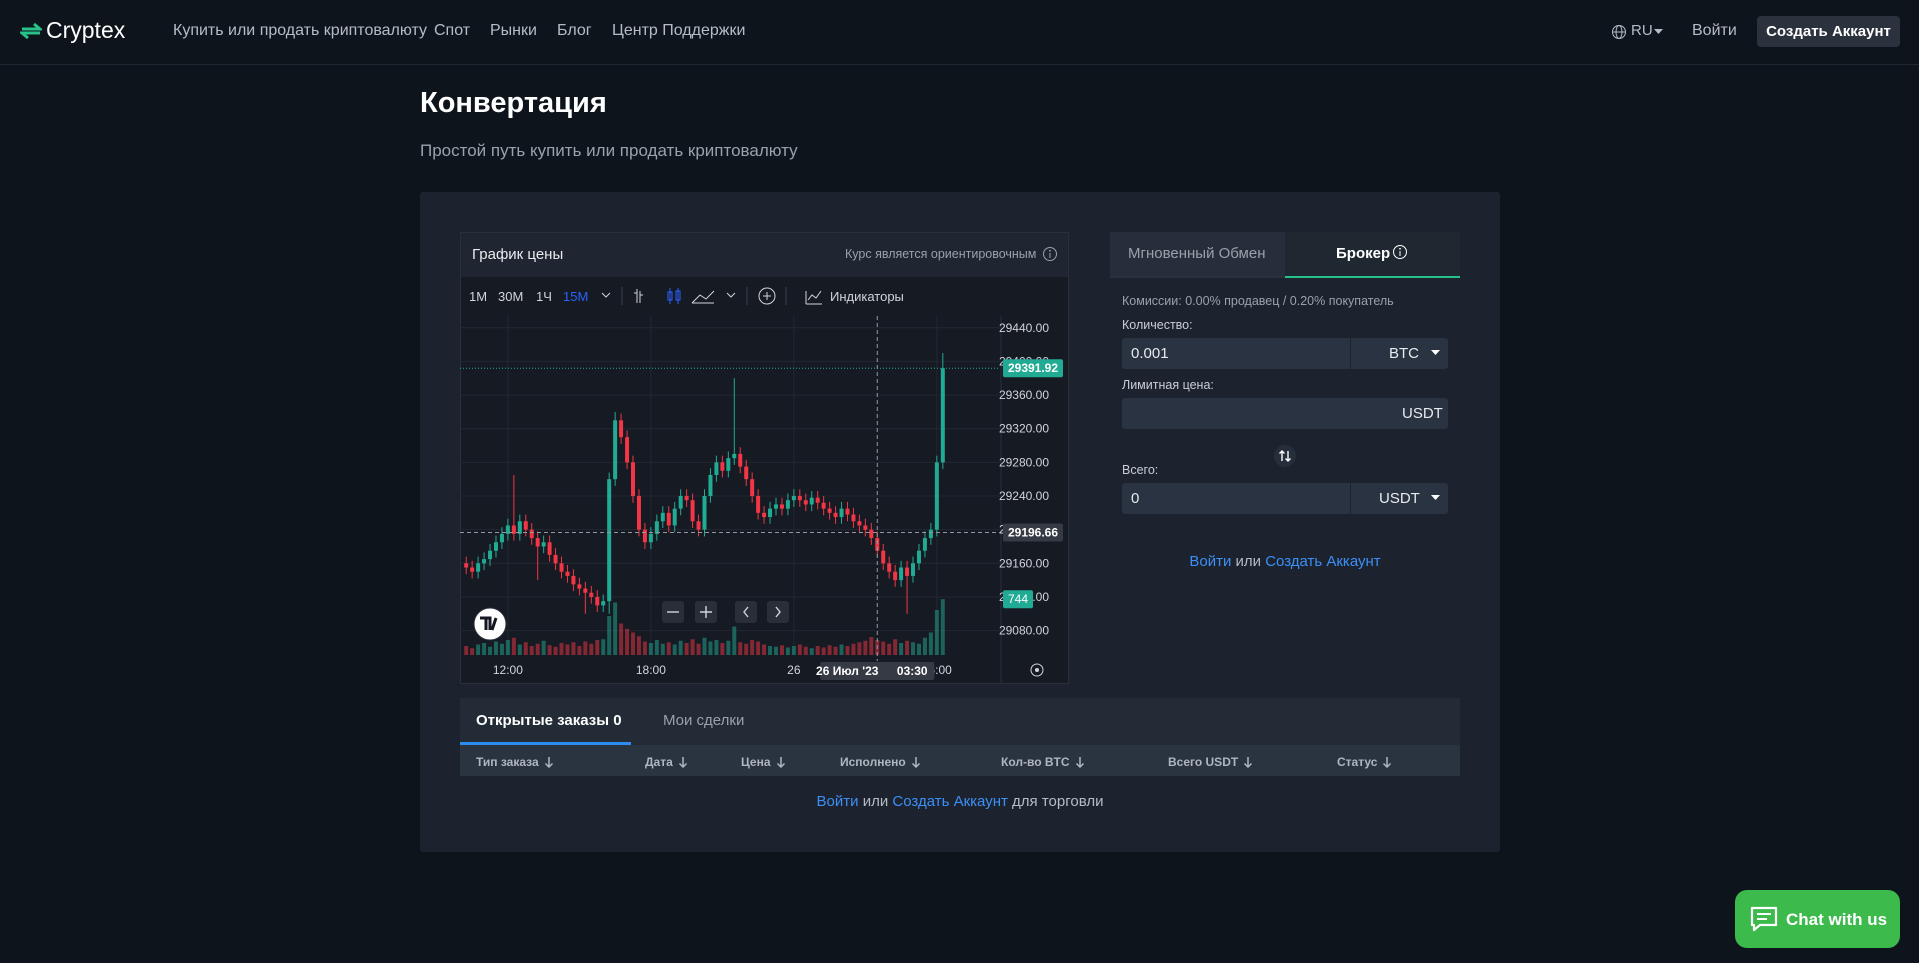  Describe the element at coordinates (1033, 368) in the screenshot. I see `last-price-label: 29391.92` at that location.